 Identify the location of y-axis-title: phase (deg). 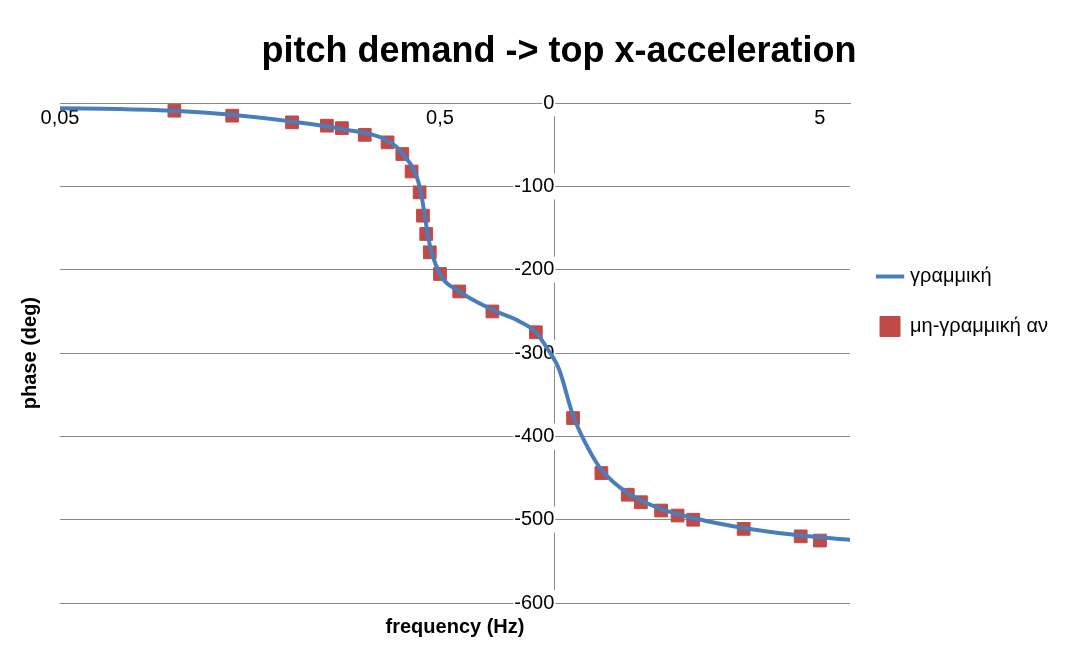
(28, 353).